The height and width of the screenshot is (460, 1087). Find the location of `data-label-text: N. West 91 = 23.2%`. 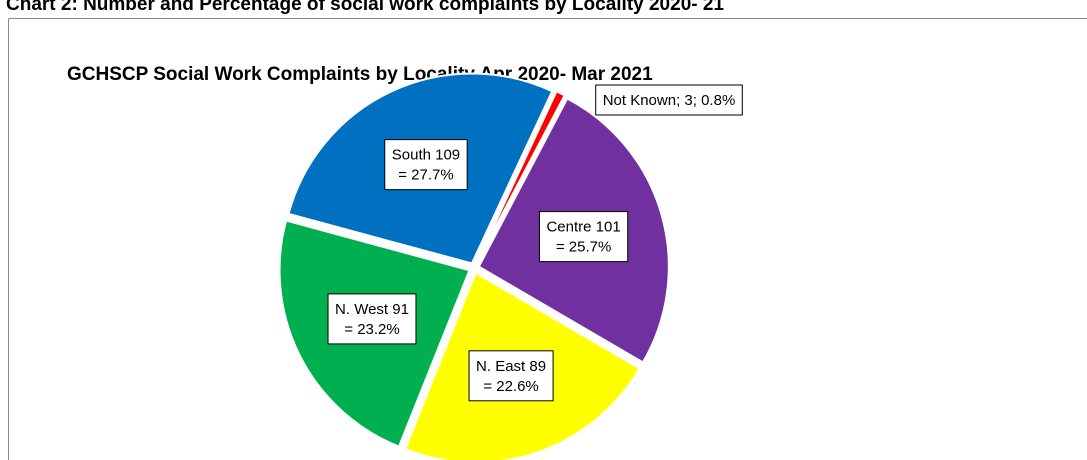

data-label-text: N. West 91 = 23.2% is located at coordinates (372, 319).